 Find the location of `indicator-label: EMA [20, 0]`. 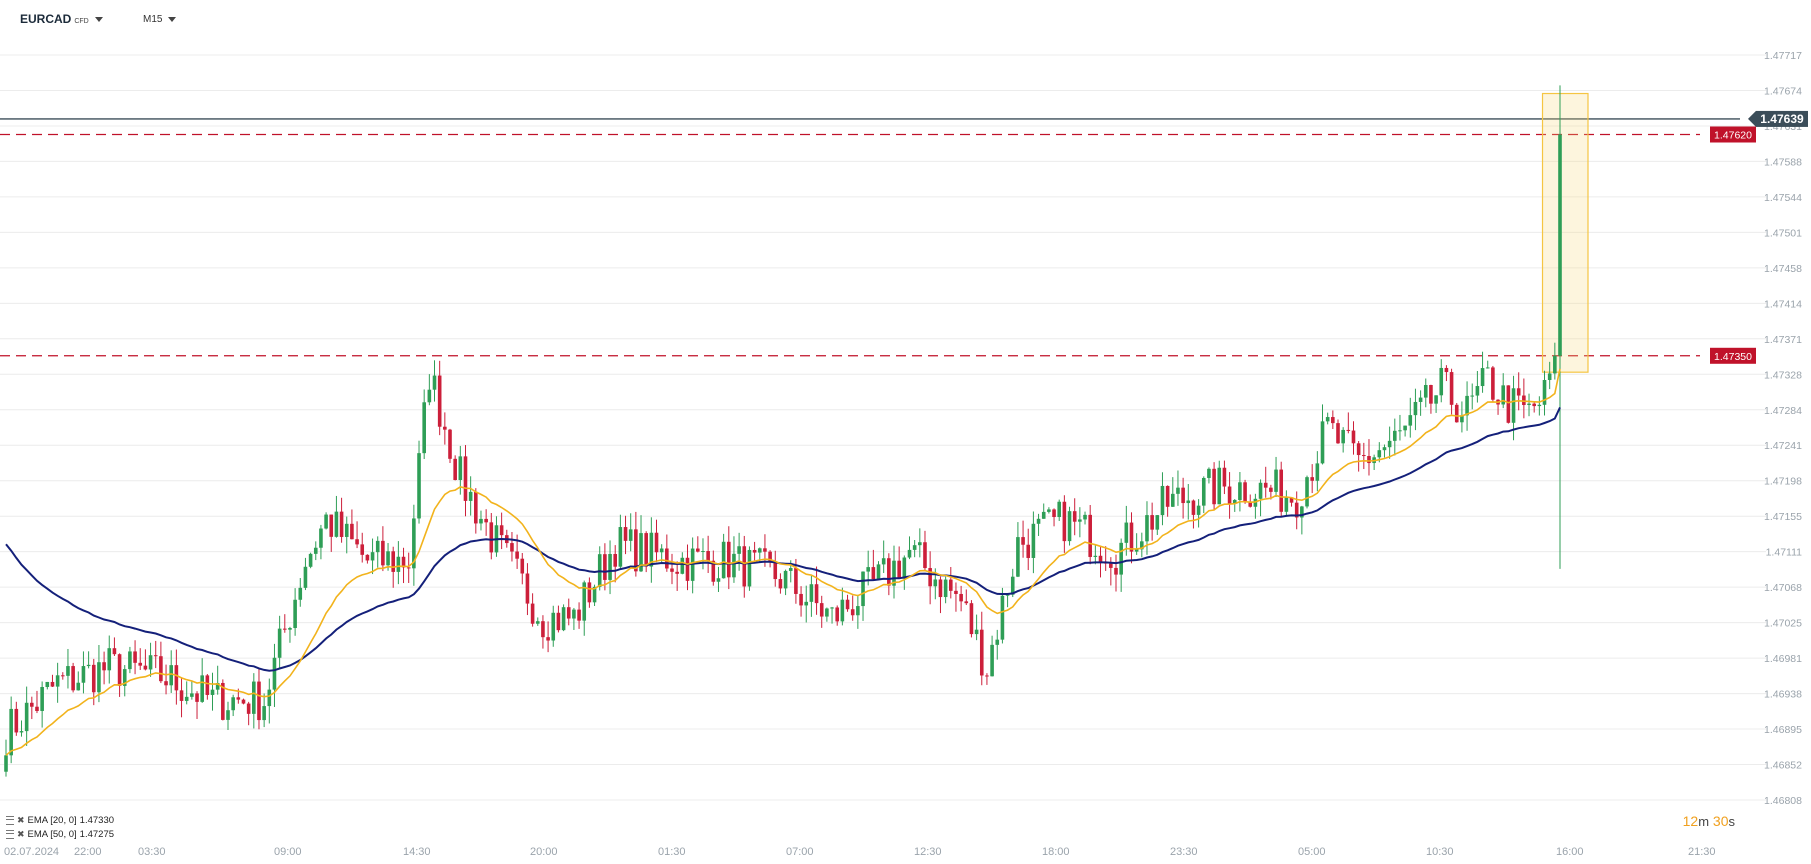

indicator-label: EMA [20, 0] is located at coordinates (52, 820).